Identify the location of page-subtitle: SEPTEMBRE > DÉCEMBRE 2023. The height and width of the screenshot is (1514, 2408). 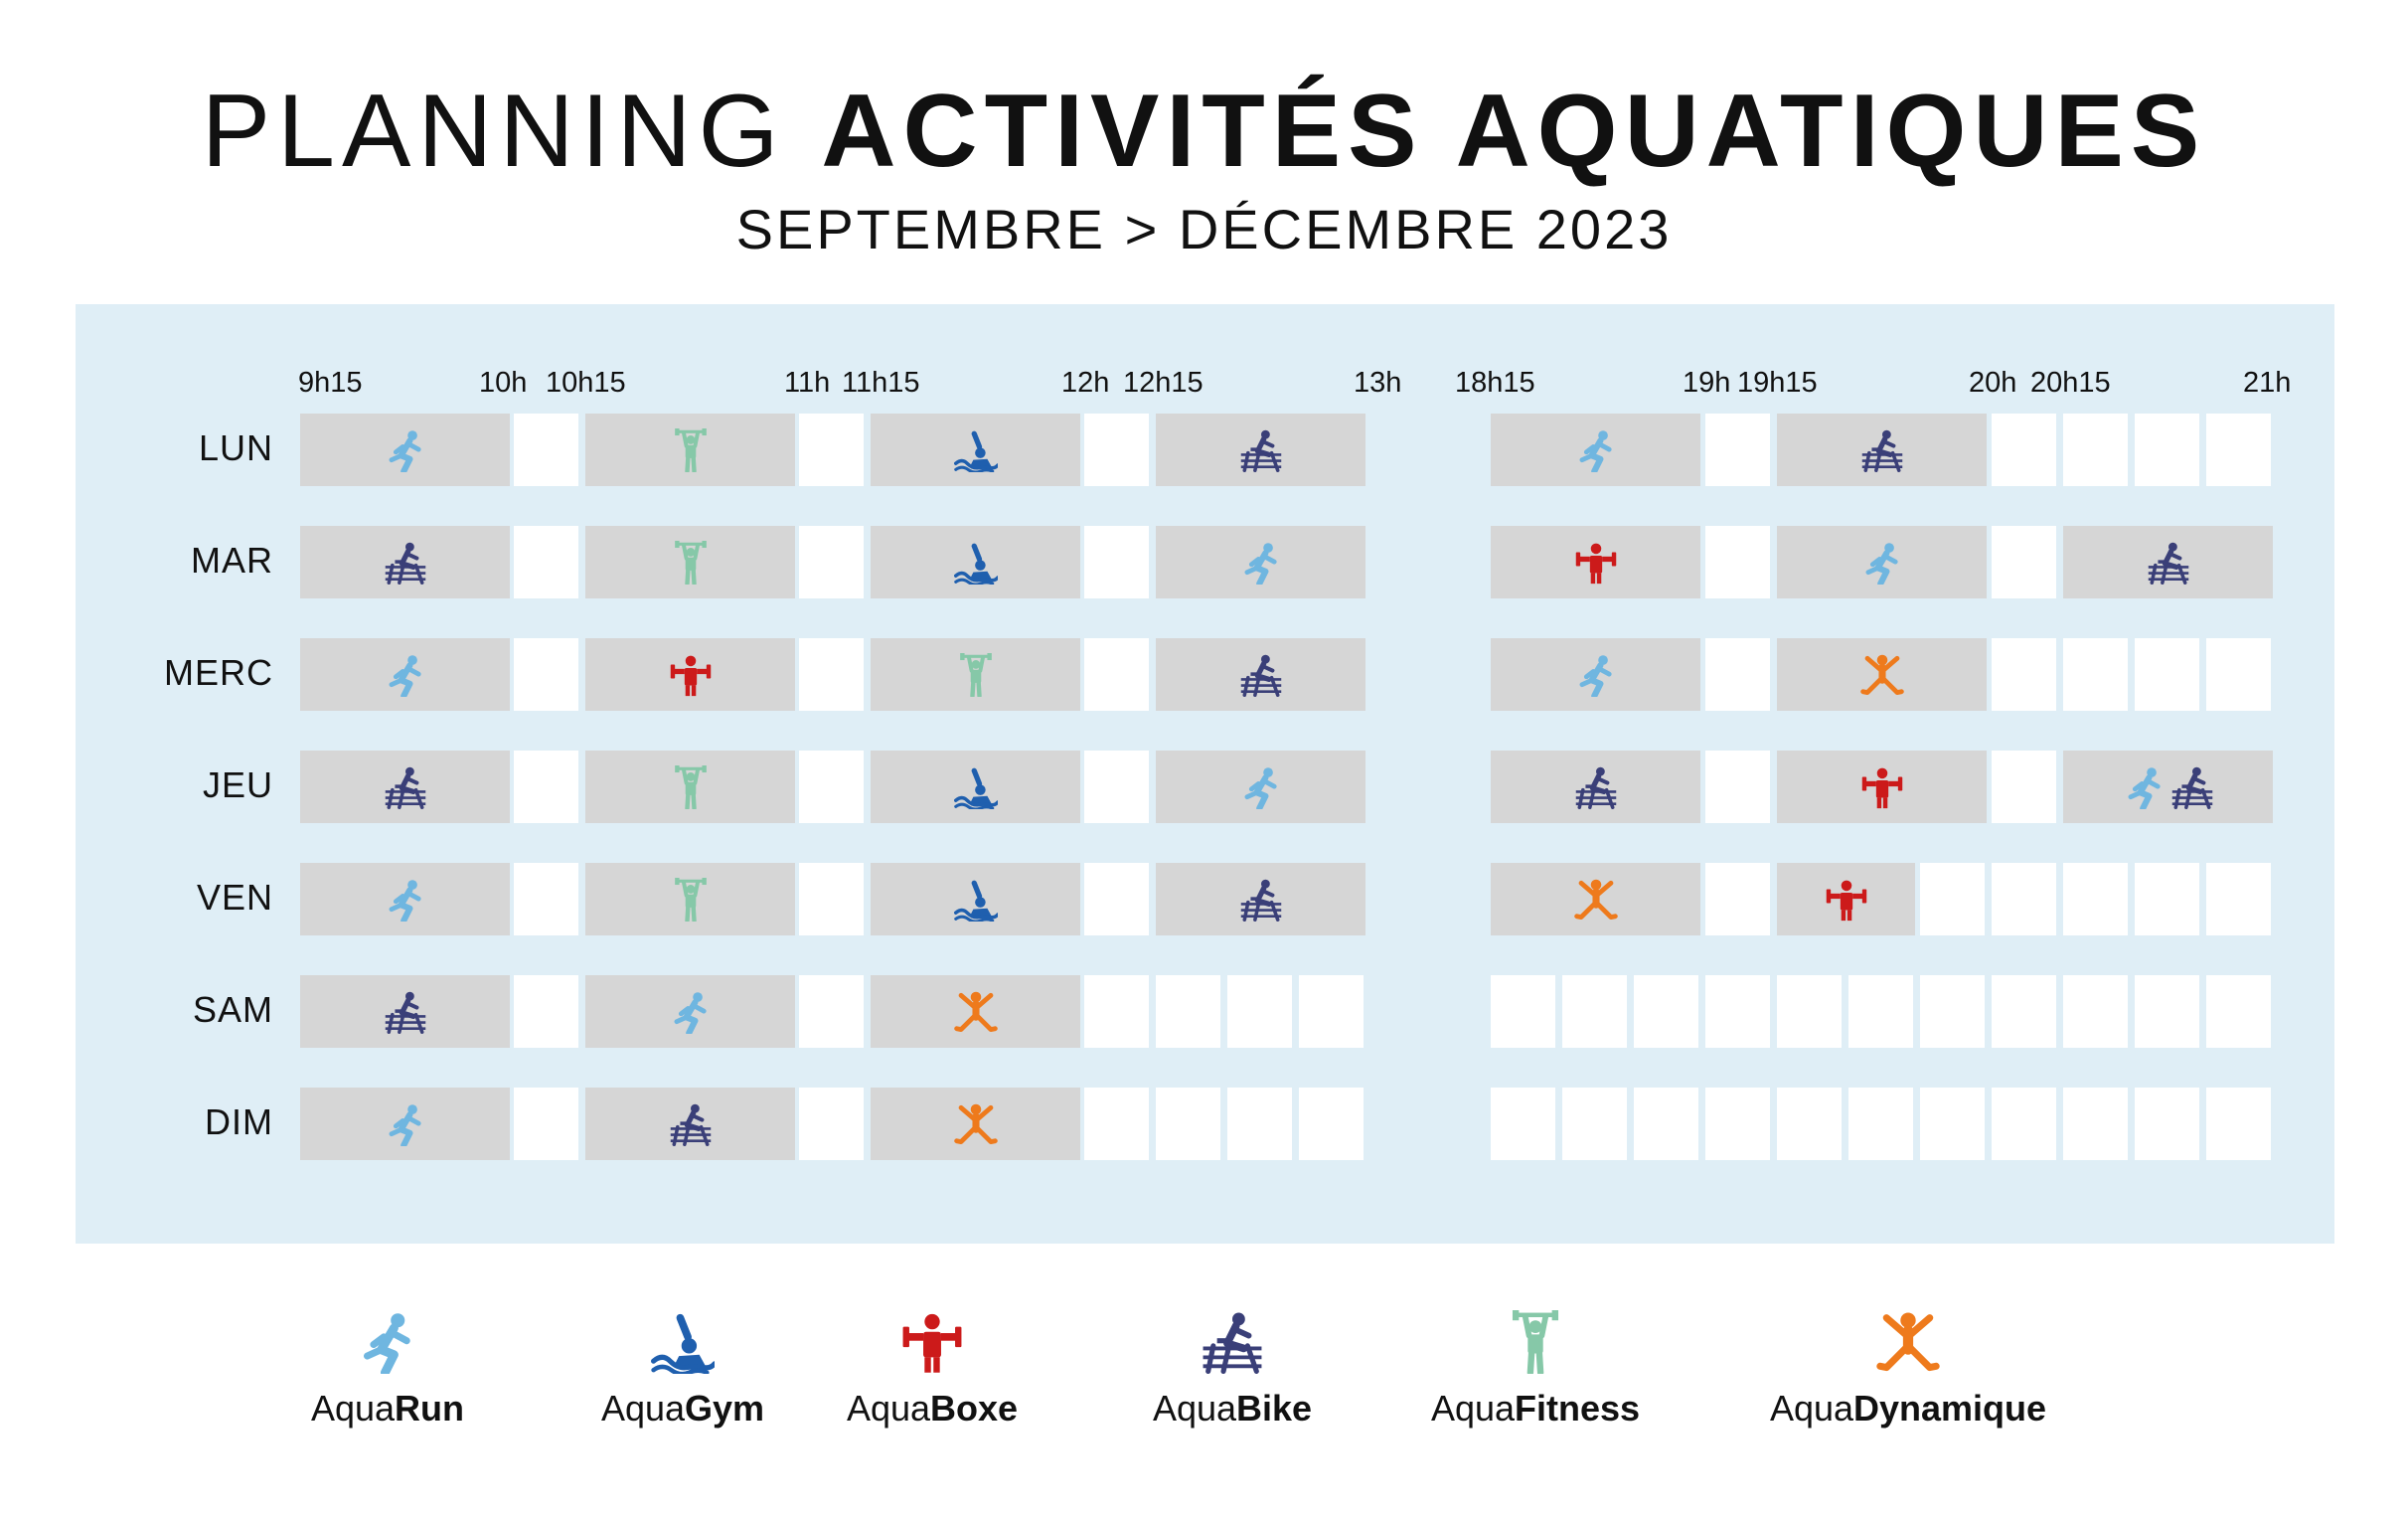
(1204, 229).